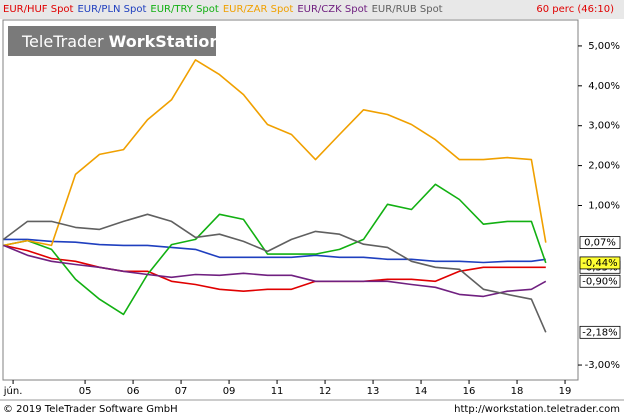 The height and width of the screenshot is (417, 624). What do you see at coordinates (469, 391) in the screenshot?
I see `x-tick-label: 16` at bounding box center [469, 391].